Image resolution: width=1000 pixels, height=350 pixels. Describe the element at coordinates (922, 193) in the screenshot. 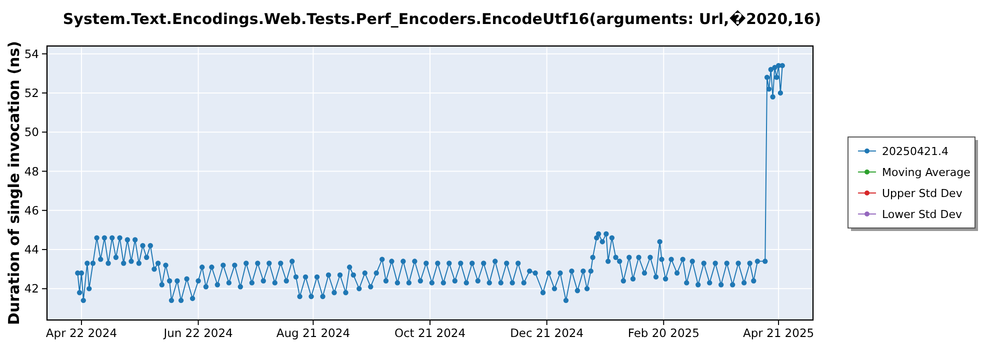

I see `legend-label: Upper Std Dev` at that location.